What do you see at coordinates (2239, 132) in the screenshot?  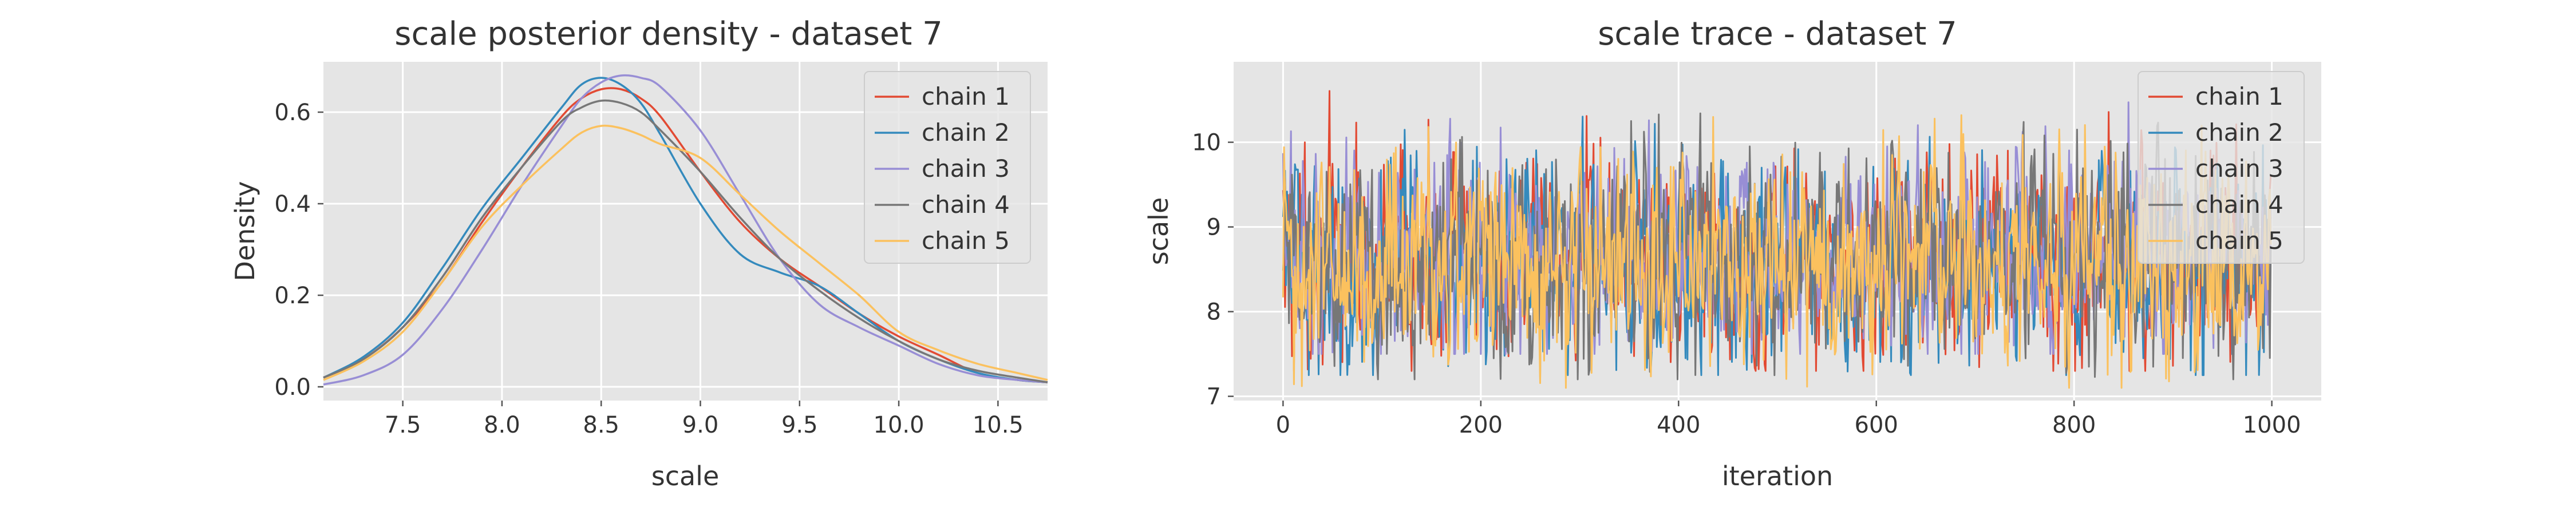 I see `trace-legend-label: chain 2` at bounding box center [2239, 132].